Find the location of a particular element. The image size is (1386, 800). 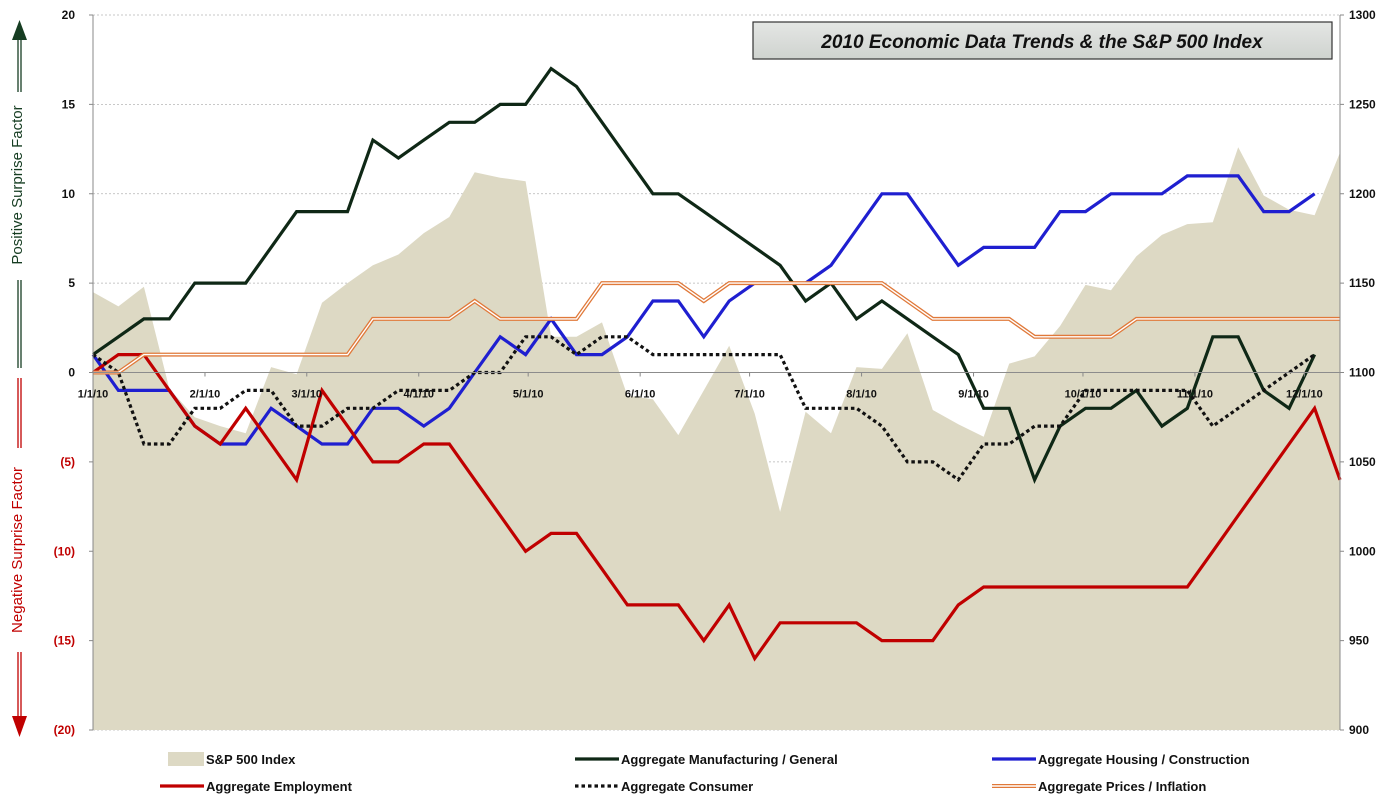

x-tick-label: 7/1/10 is located at coordinates (749, 395).